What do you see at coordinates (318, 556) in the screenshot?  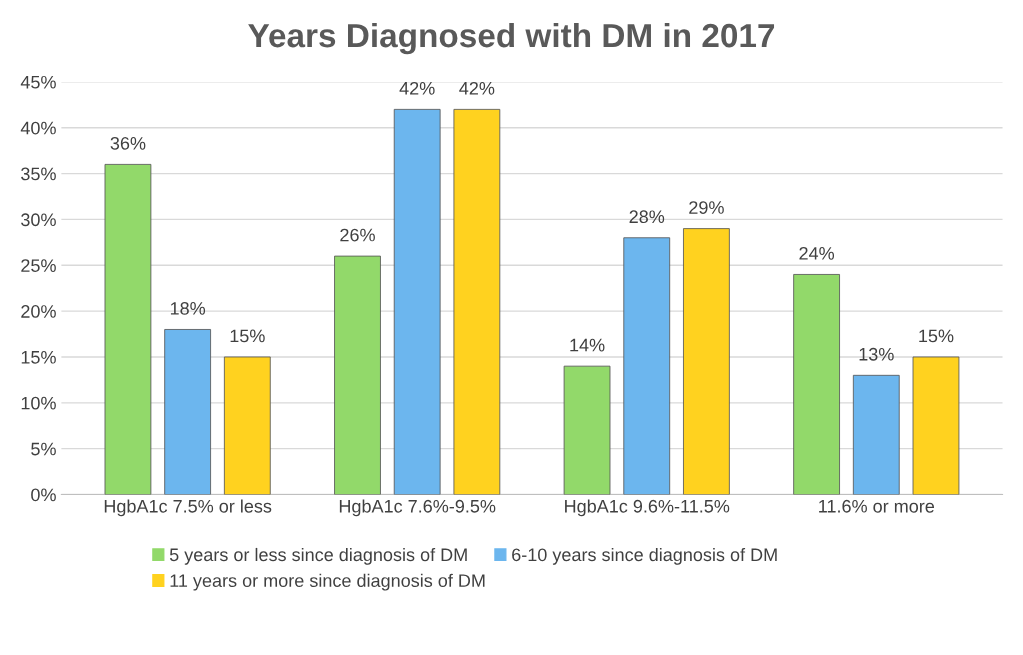 I see `legend-label: 5 years or less since diagnosis of DM` at bounding box center [318, 556].